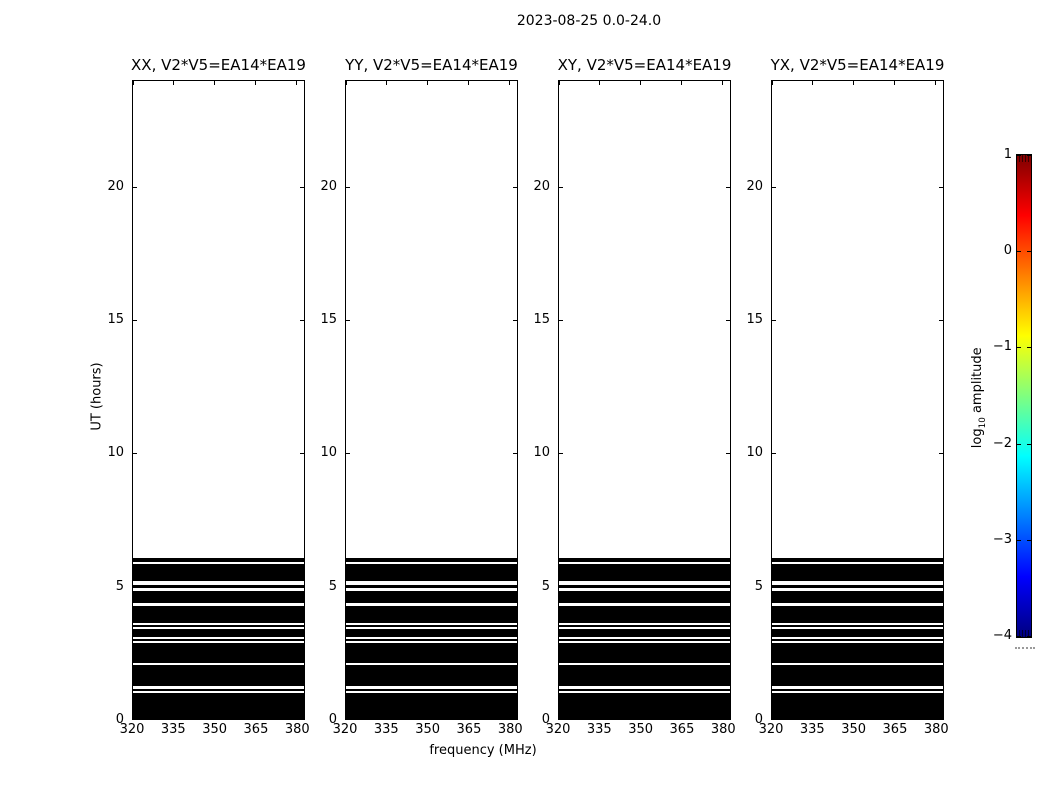  What do you see at coordinates (483, 750) in the screenshot?
I see `x-axis-label: frequency (MHz)` at bounding box center [483, 750].